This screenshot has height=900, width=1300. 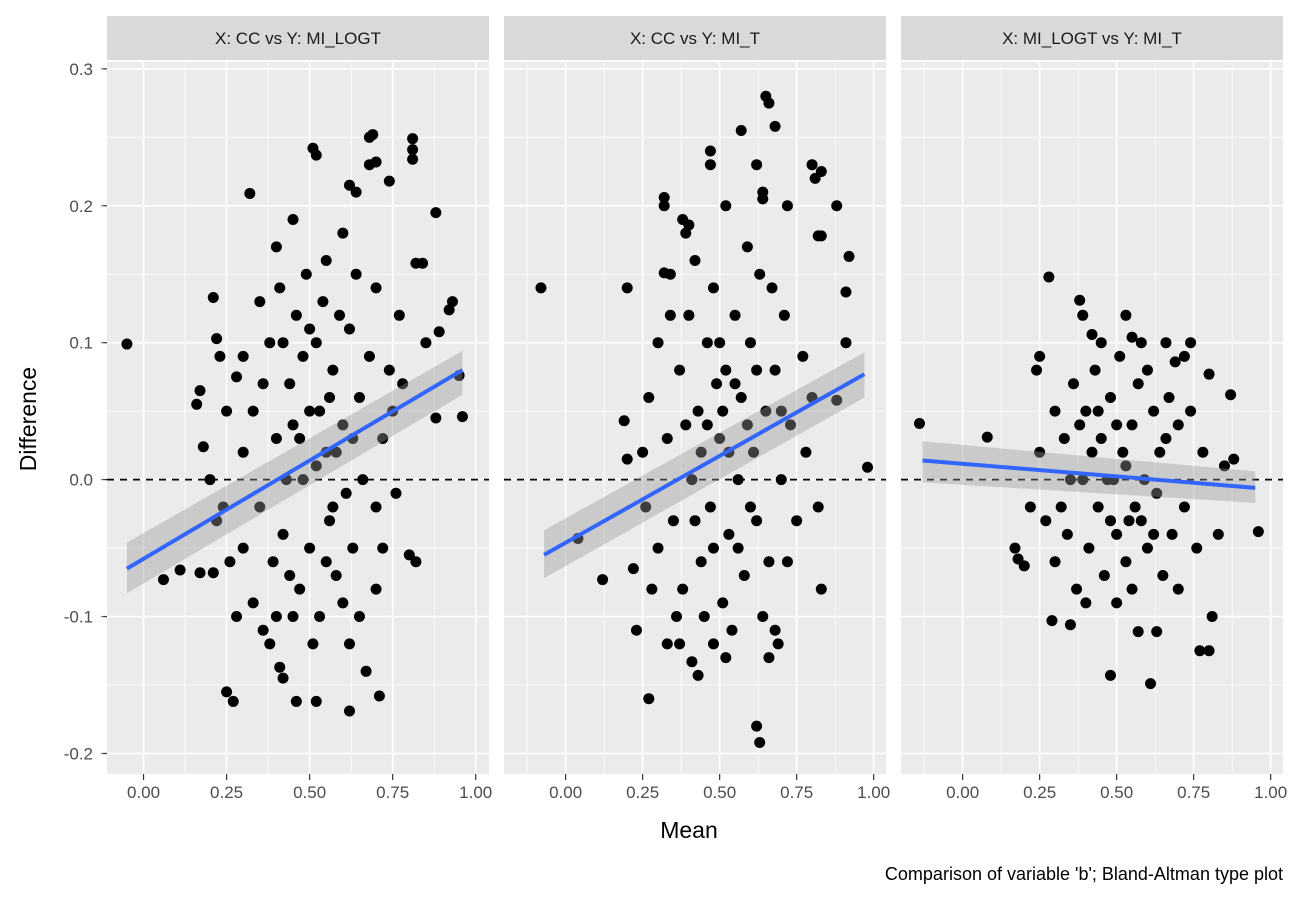 I want to click on x-tick-label: 0.25, so click(x=226, y=792).